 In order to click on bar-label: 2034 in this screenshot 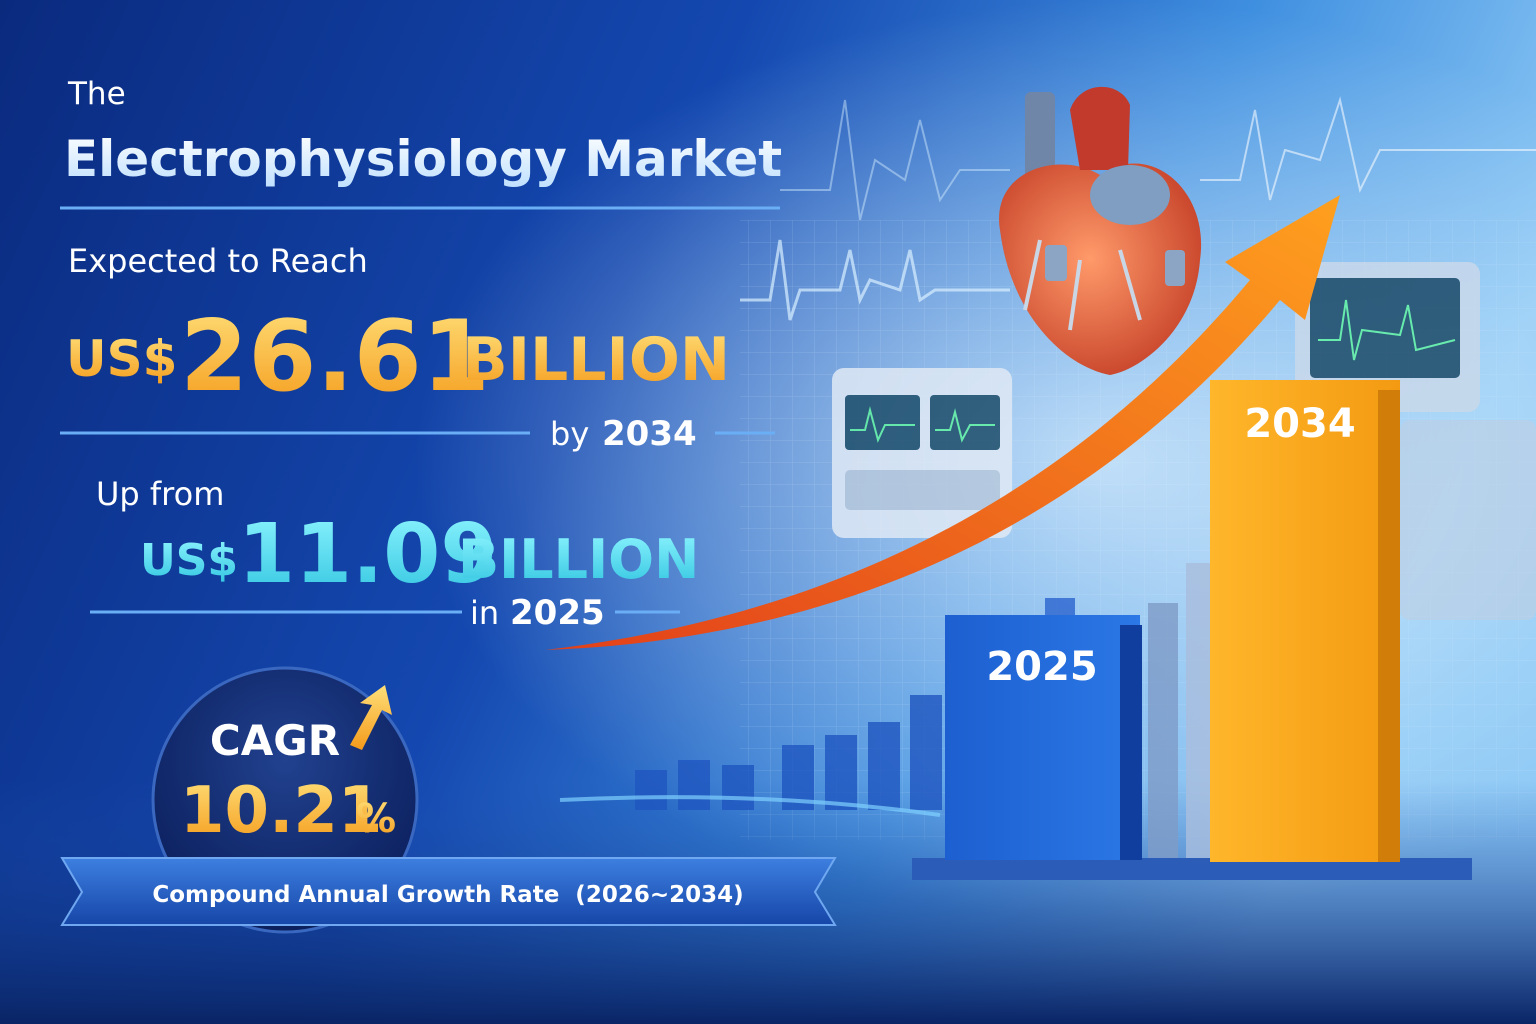, I will do `click(1299, 424)`.